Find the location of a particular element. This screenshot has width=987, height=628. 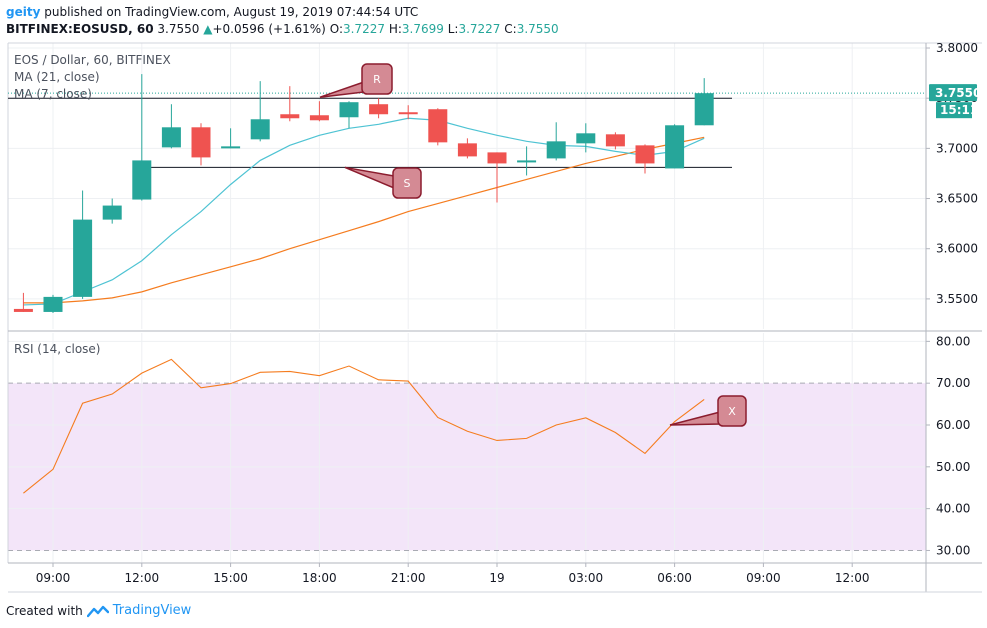

time-tick-label: 06:00 is located at coordinates (674, 578).